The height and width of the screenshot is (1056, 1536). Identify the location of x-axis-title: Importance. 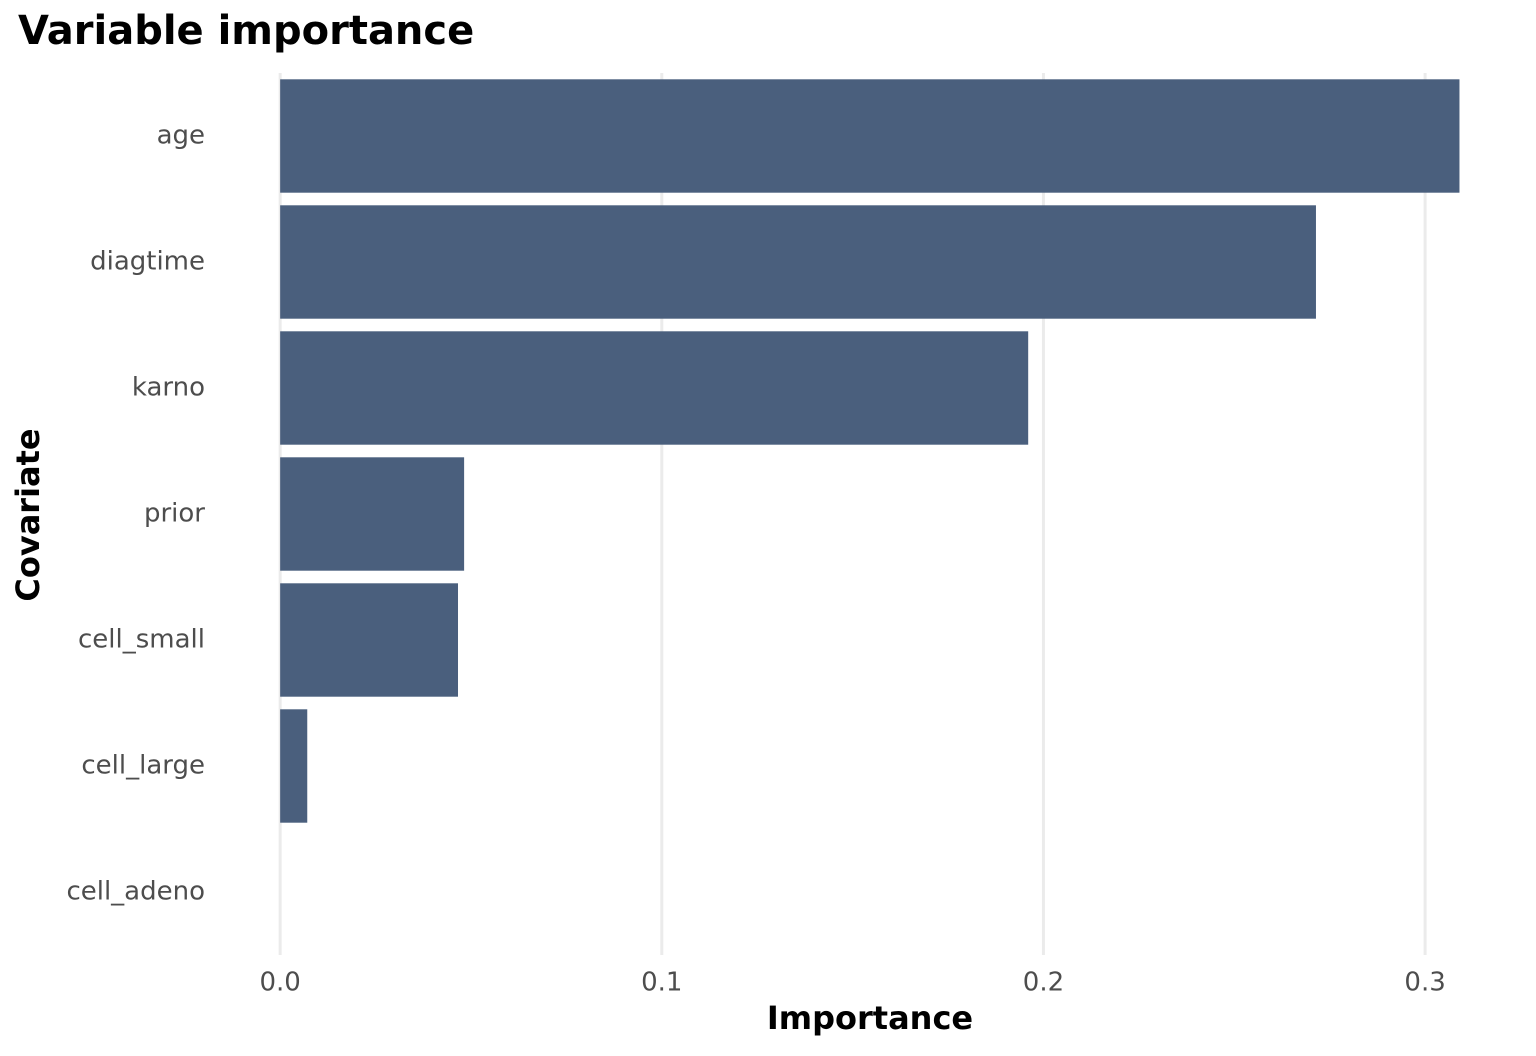
(870, 1018).